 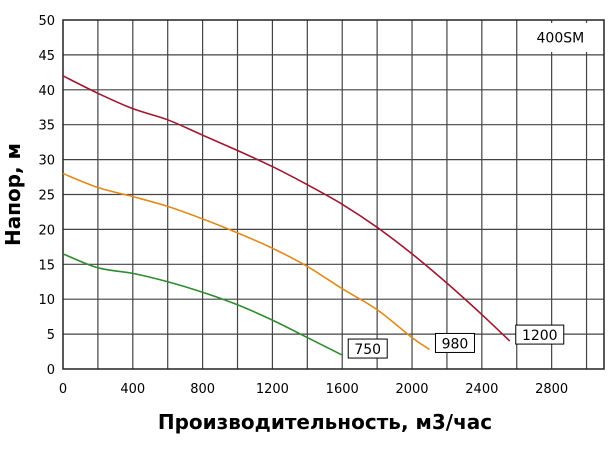 What do you see at coordinates (46, 161) in the screenshot?
I see `y-tick-label: 30` at bounding box center [46, 161].